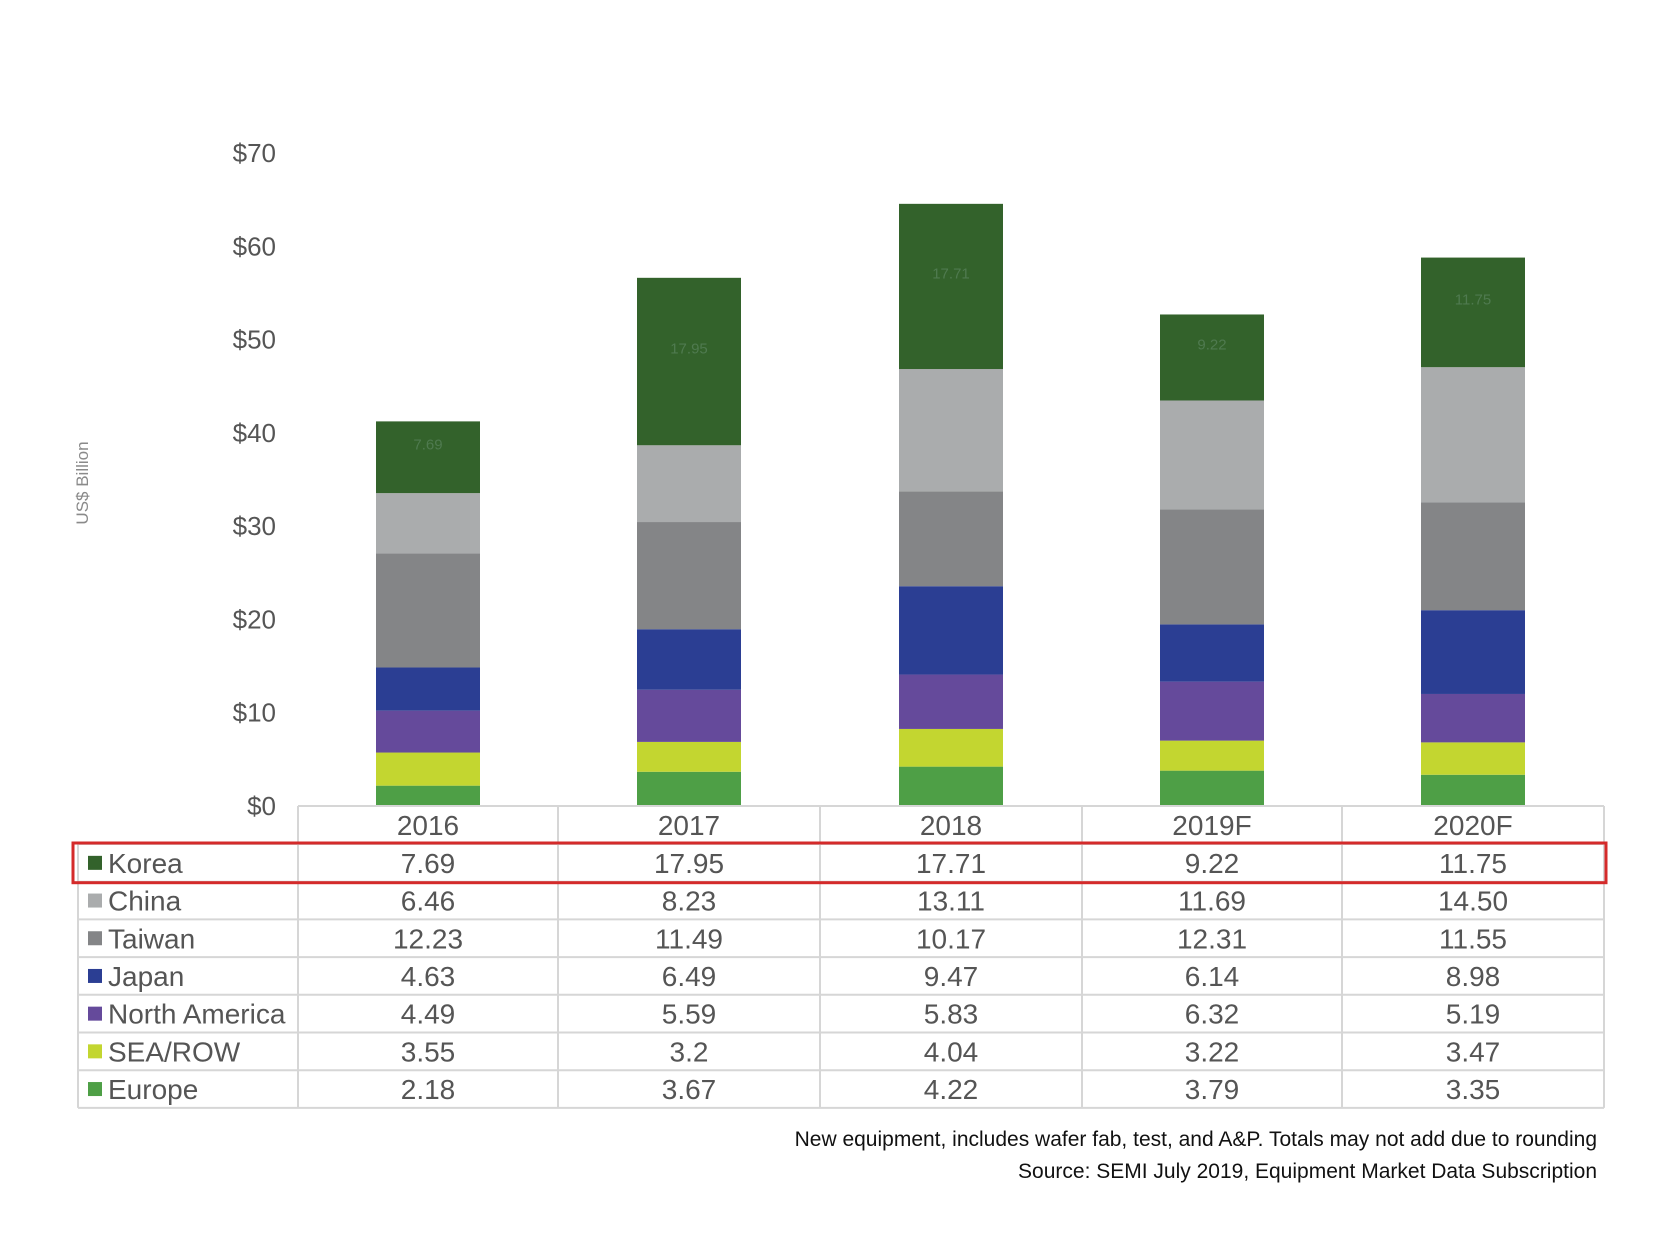 The image size is (1667, 1250). What do you see at coordinates (1212, 863) in the screenshot?
I see `table-cell-value: 9.22` at bounding box center [1212, 863].